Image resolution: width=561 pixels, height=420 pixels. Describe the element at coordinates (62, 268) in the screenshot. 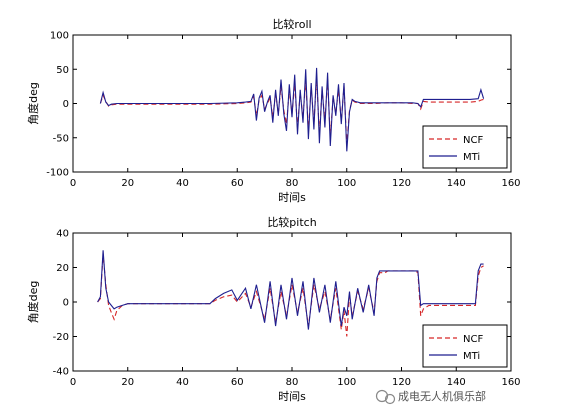

I see `y-tick-label: 20` at that location.